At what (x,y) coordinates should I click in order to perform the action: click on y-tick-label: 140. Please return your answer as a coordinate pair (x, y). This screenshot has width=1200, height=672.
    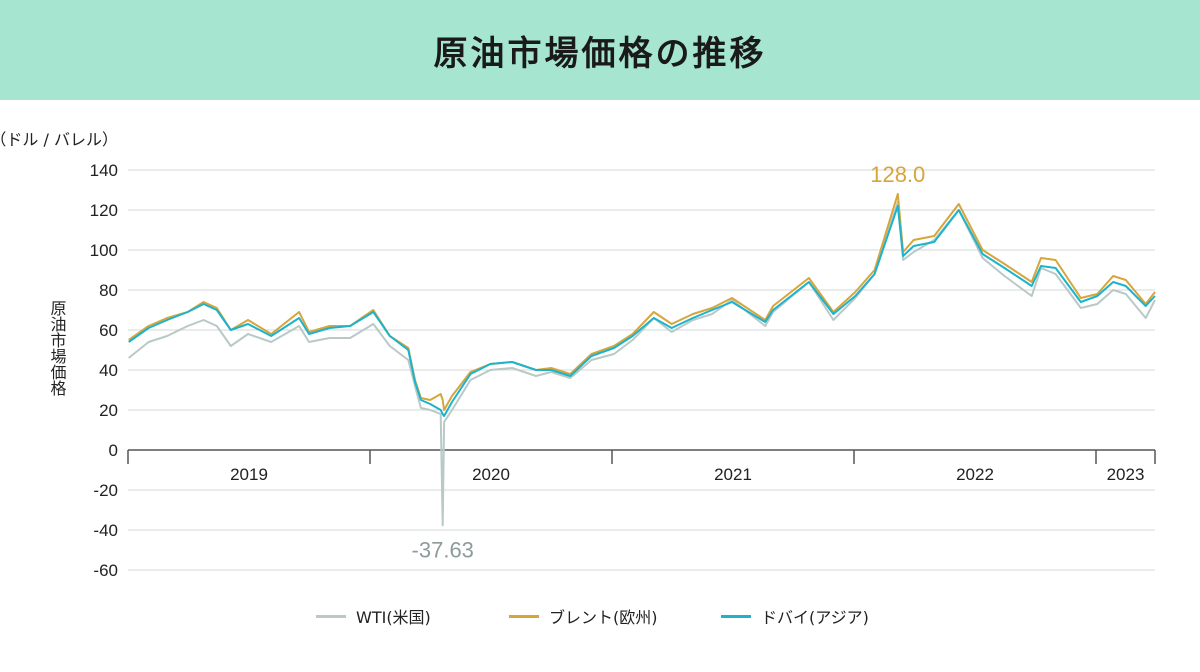
    Looking at the image, I should click on (104, 170).